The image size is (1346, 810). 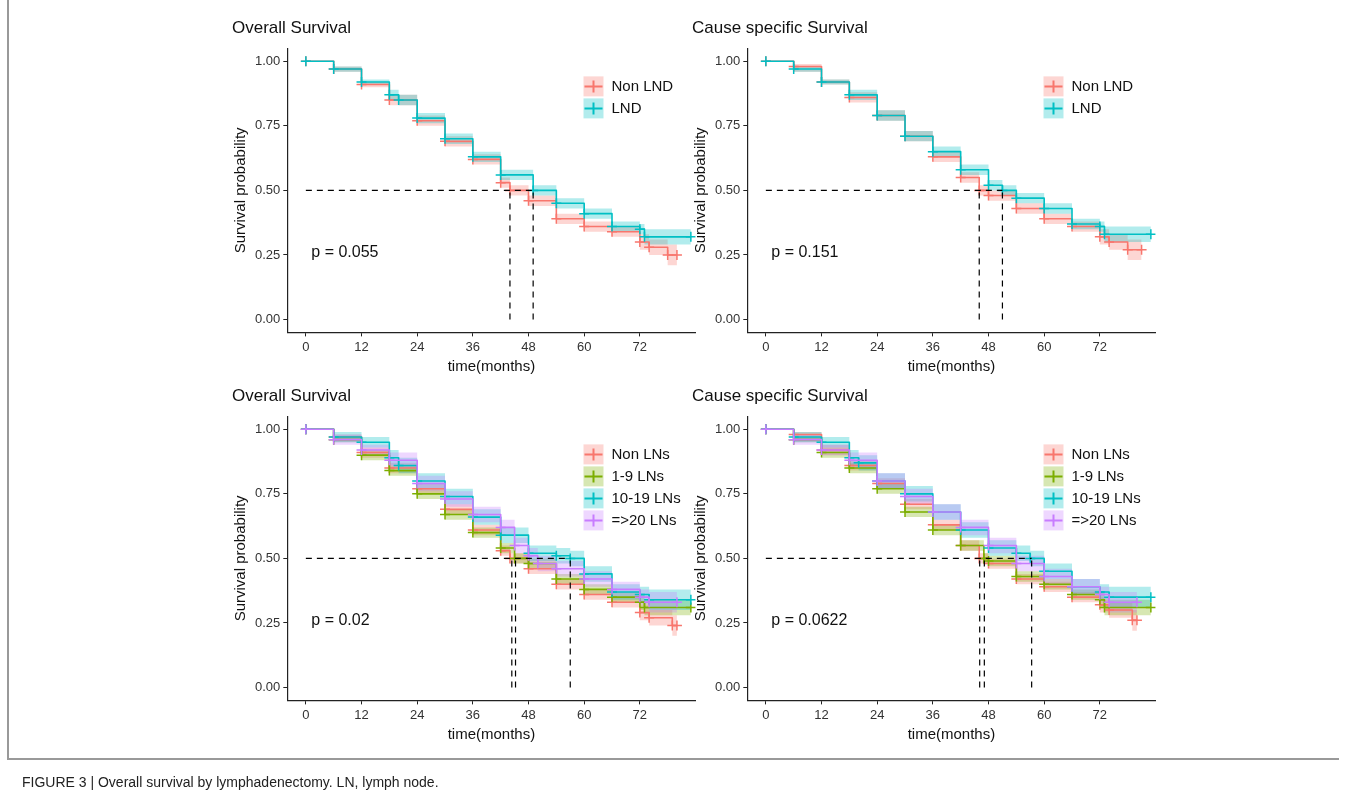 I want to click on caption: FIGURE 3 | Overall survival by lymphadenectomy. LN, lymph node., so click(x=230, y=782).